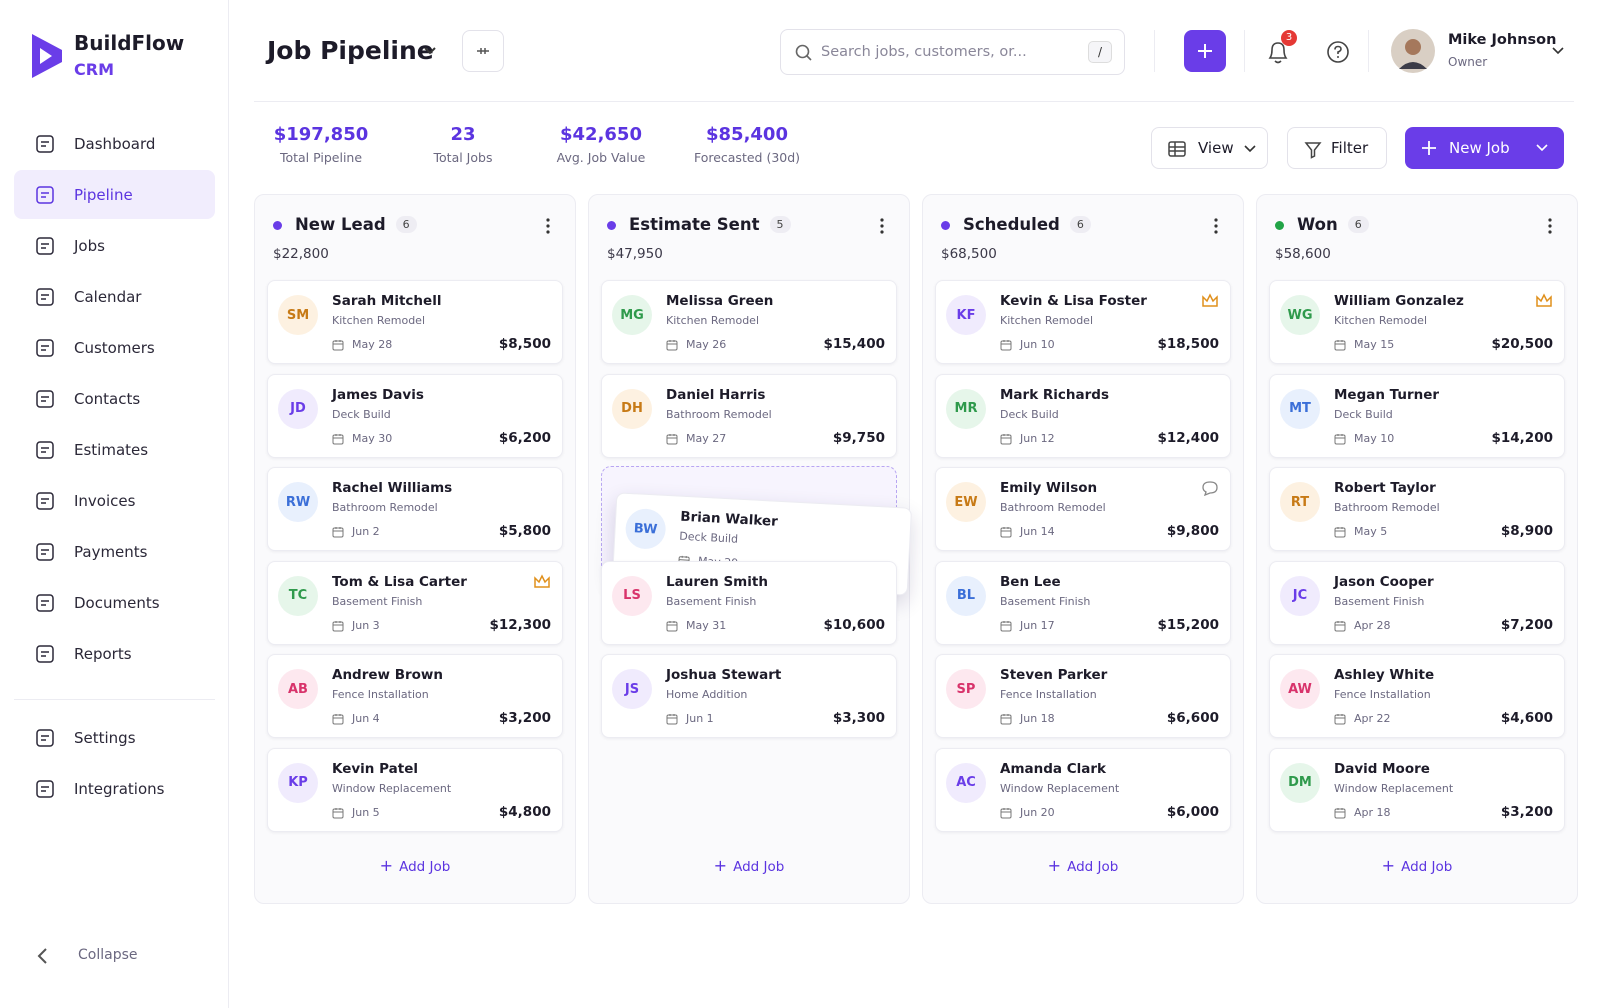 Image resolution: width=1600 pixels, height=1008 pixels. I want to click on nav-item: Contacts, so click(114, 398).